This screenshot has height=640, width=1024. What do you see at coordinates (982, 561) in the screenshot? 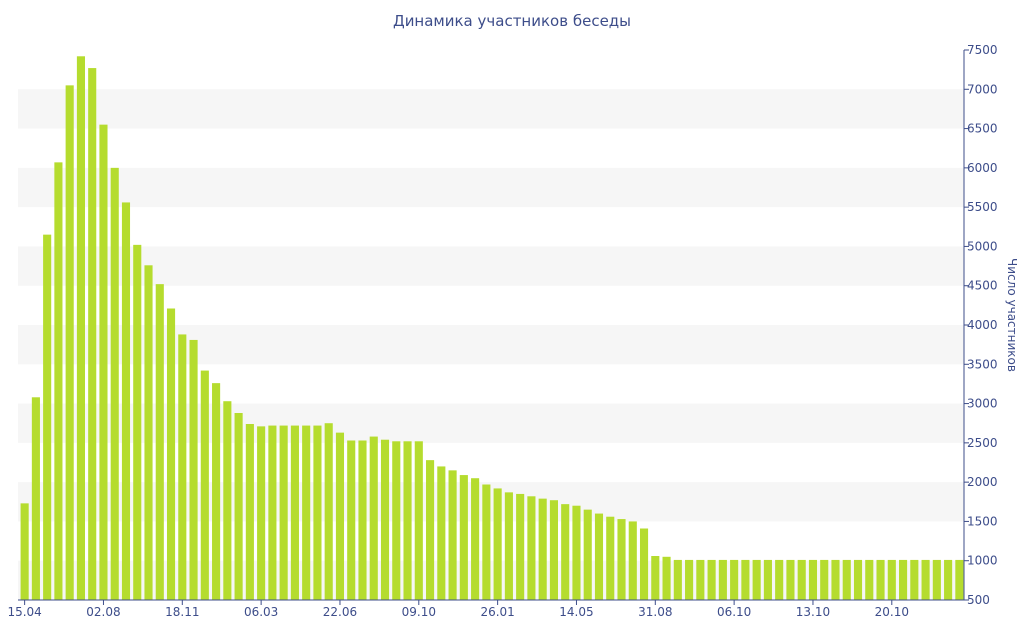
I see `y-tick-label: 1000` at bounding box center [982, 561].